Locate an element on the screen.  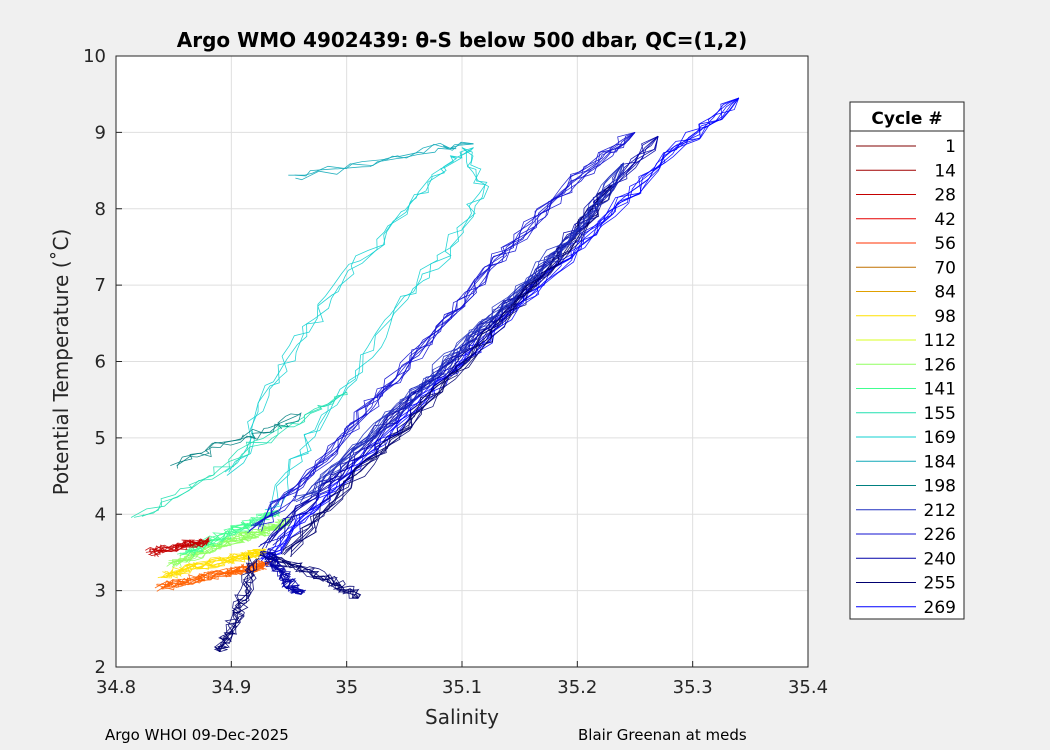
y-tick-label: 5 is located at coordinates (100, 438).